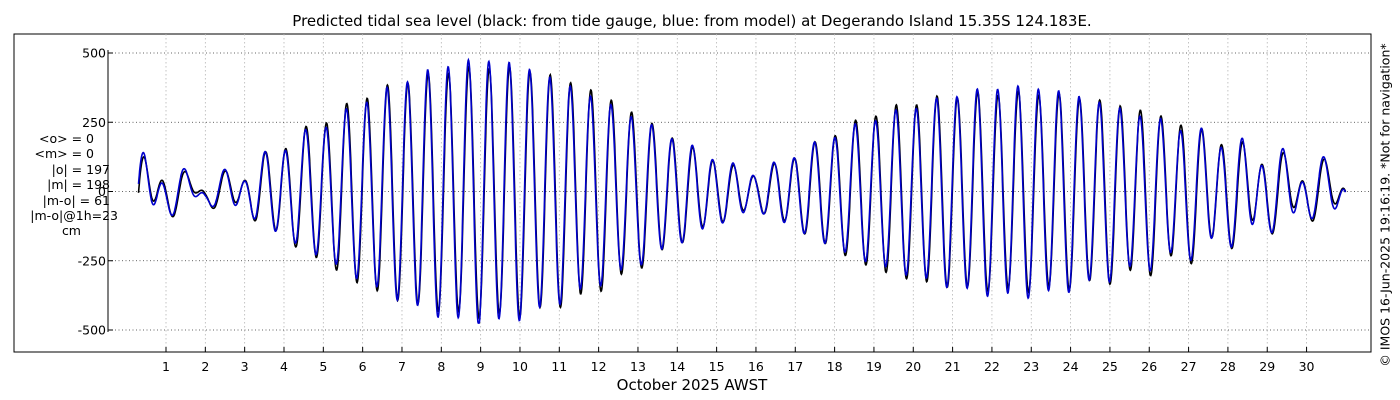 The image size is (1400, 400). Describe the element at coordinates (1307, 366) in the screenshot. I see `x-tick-label: 30` at that location.